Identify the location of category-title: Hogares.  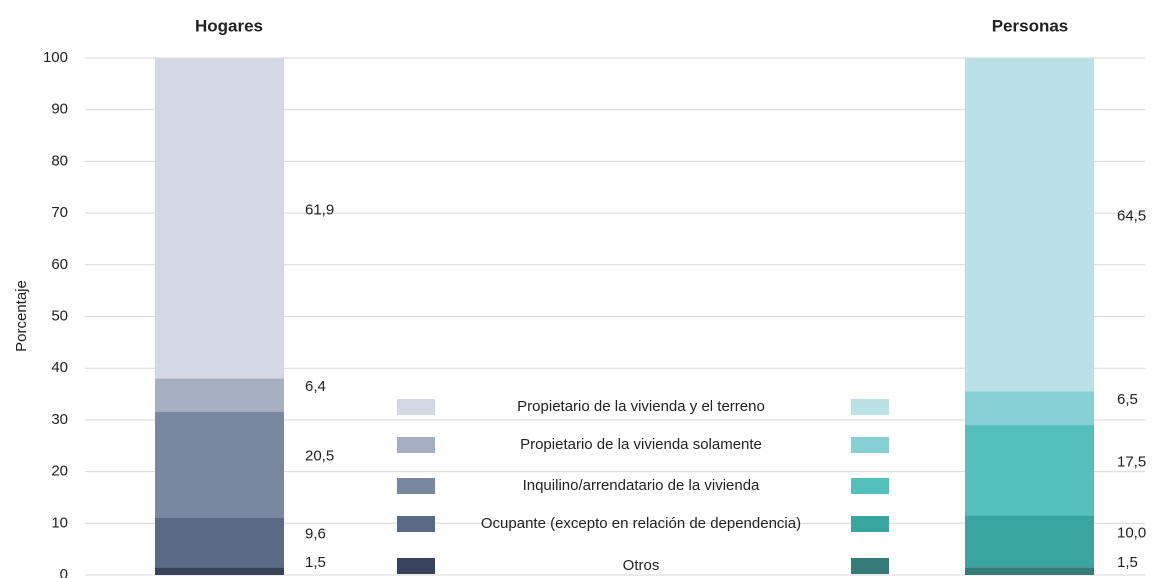
(229, 25).